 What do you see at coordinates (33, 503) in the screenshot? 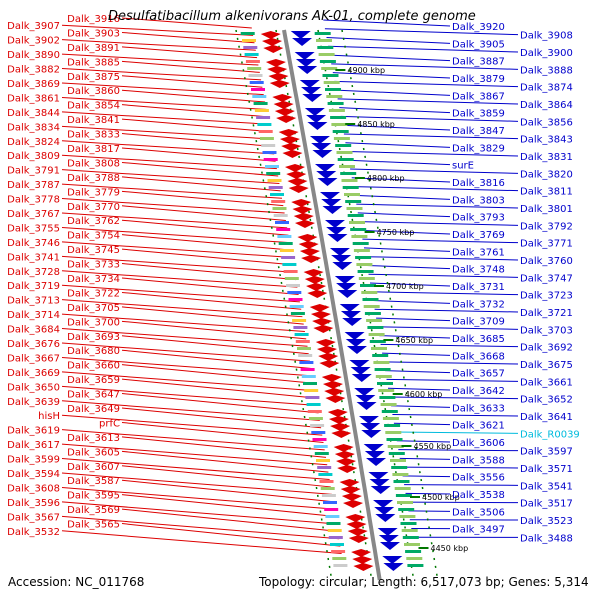
I see `gene-label-forward: Dalk_3596` at bounding box center [33, 503].